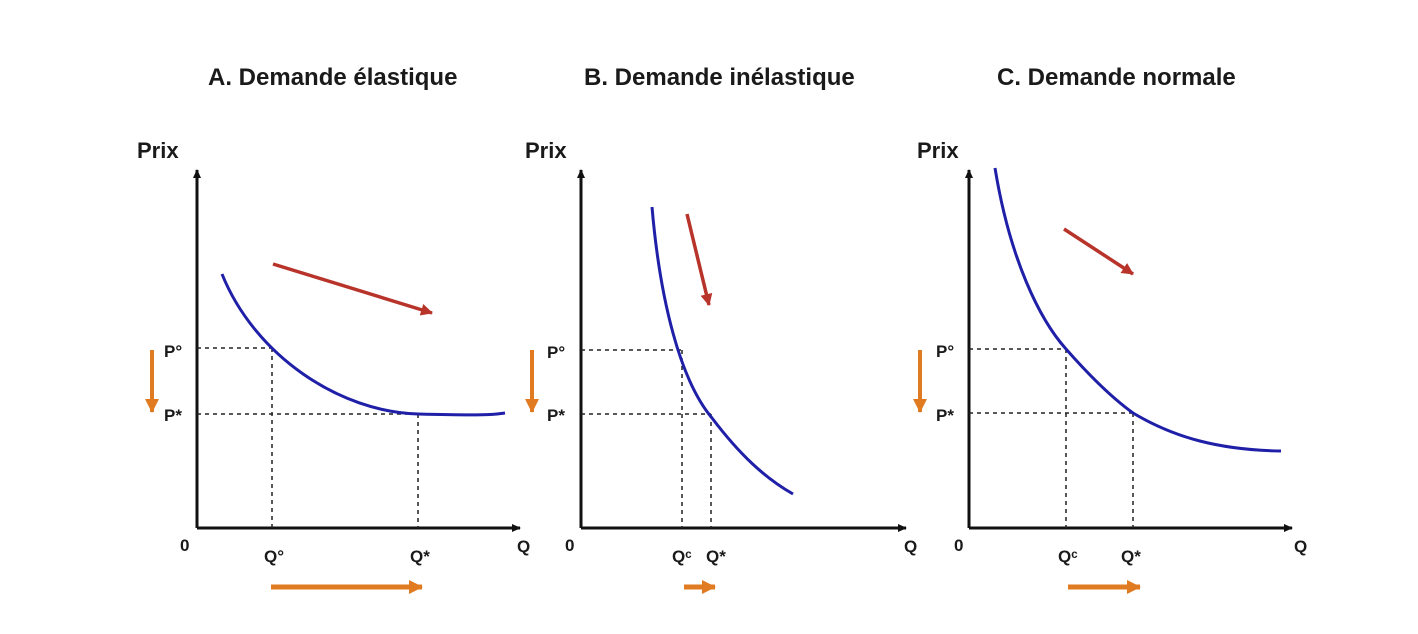 The height and width of the screenshot is (634, 1418). What do you see at coordinates (719, 77) in the screenshot?
I see `chart-title: B. Demande inélastique` at bounding box center [719, 77].